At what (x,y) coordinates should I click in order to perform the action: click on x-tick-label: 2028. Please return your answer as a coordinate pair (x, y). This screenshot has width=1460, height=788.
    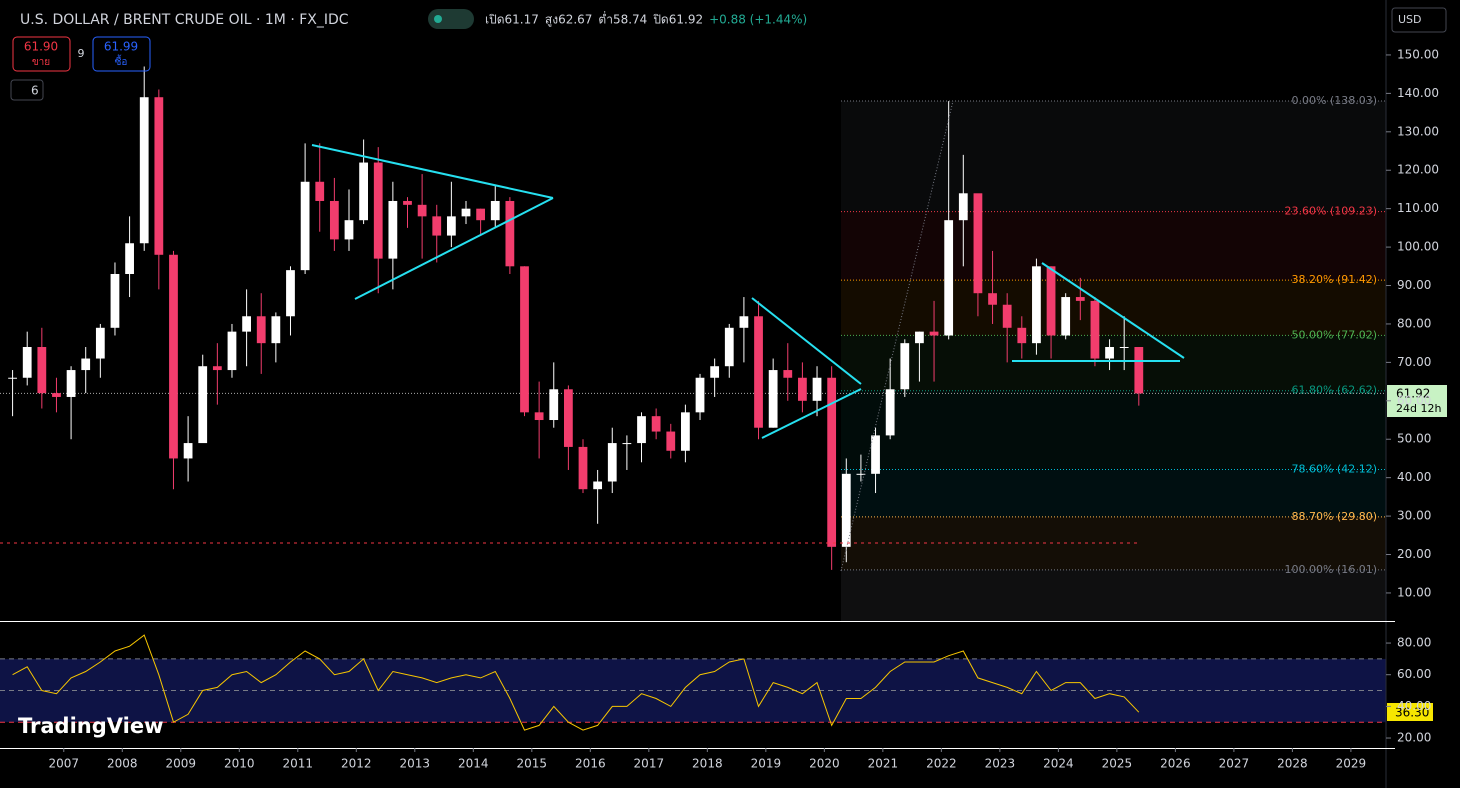
    Looking at the image, I should click on (1292, 764).